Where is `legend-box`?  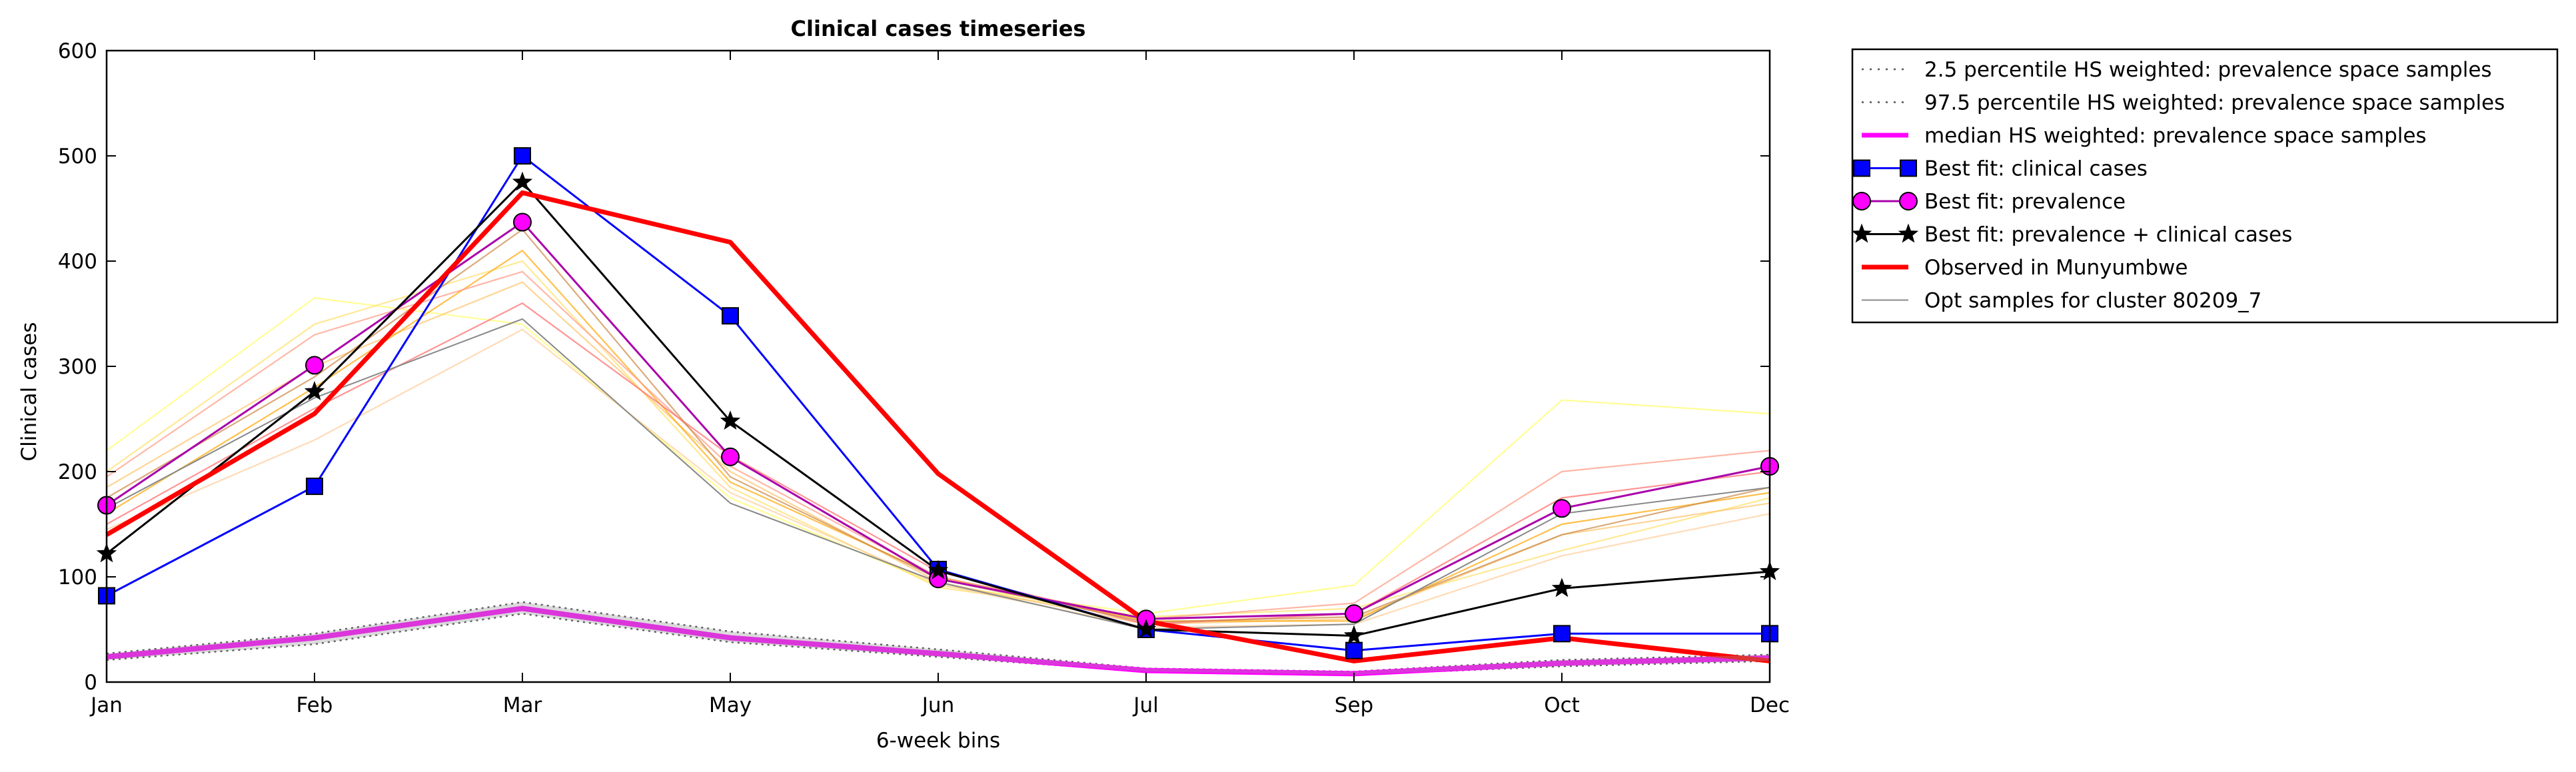 legend-box is located at coordinates (2205, 186).